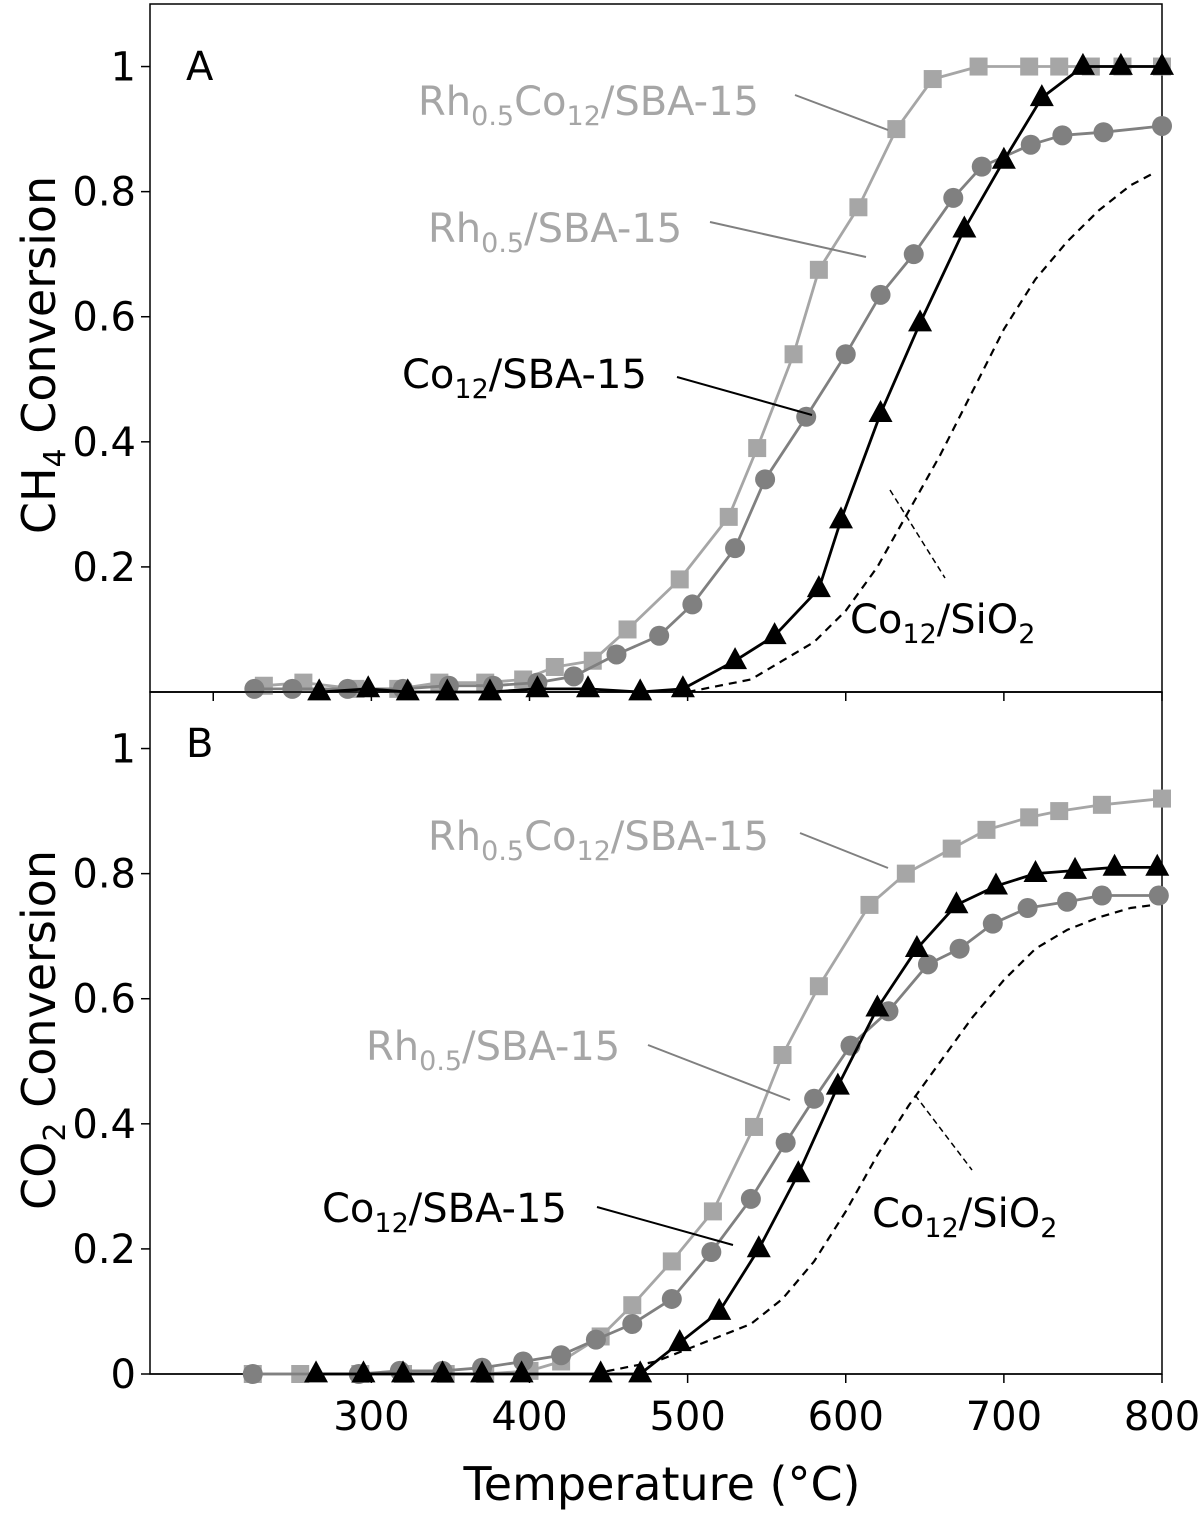 The width and height of the screenshot is (1203, 1520). Describe the element at coordinates (200, 67) in the screenshot. I see `panel-a-letter: A` at that location.